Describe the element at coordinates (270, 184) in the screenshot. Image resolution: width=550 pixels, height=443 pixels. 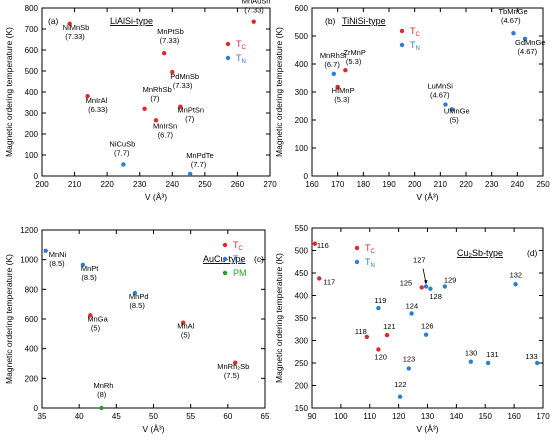
I see `x-tick-label: 270` at that location.